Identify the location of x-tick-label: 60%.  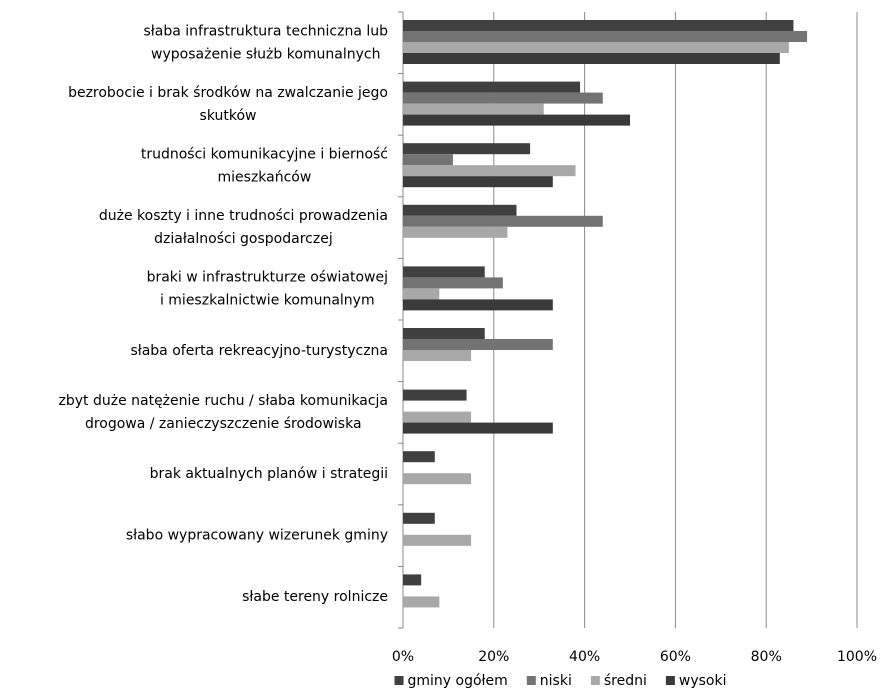
(675, 657).